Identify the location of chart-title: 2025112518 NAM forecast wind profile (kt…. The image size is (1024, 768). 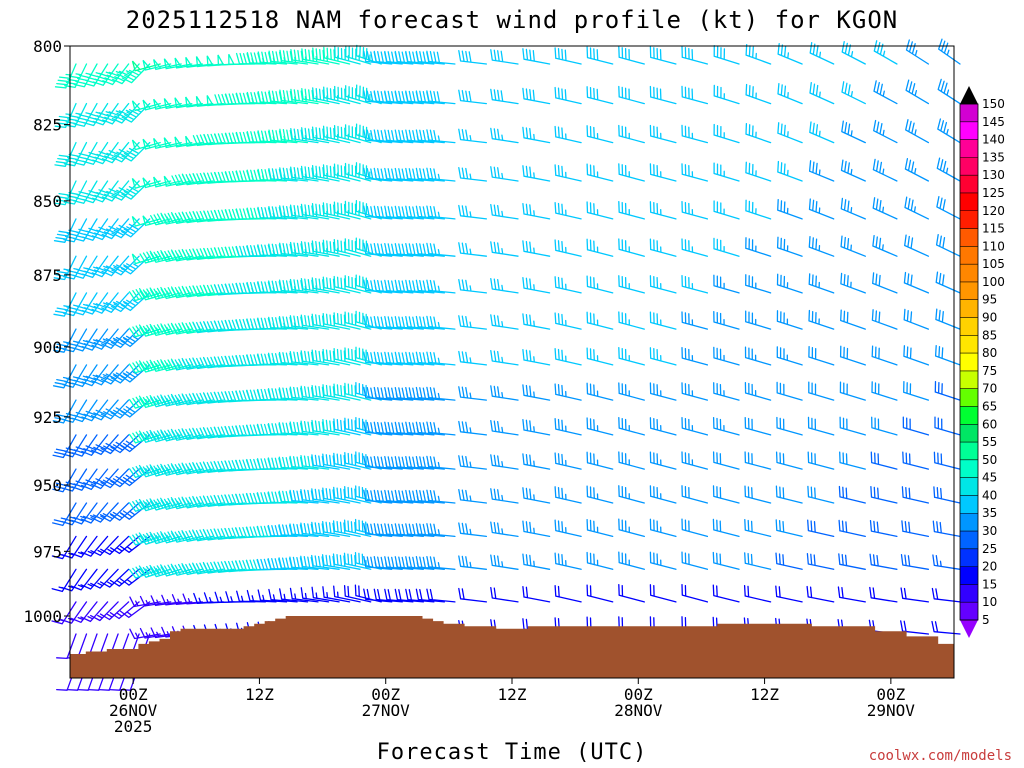
(512, 20).